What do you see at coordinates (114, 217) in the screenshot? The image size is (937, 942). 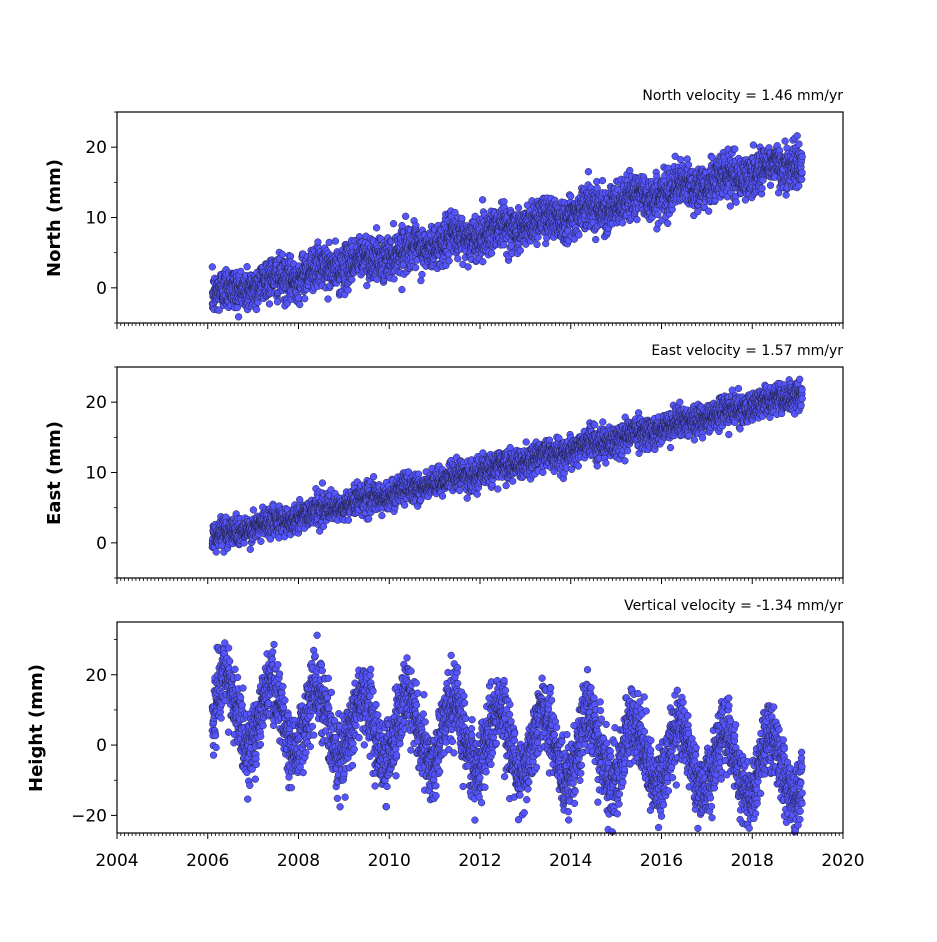 I see `north-y-ticks` at bounding box center [114, 217].